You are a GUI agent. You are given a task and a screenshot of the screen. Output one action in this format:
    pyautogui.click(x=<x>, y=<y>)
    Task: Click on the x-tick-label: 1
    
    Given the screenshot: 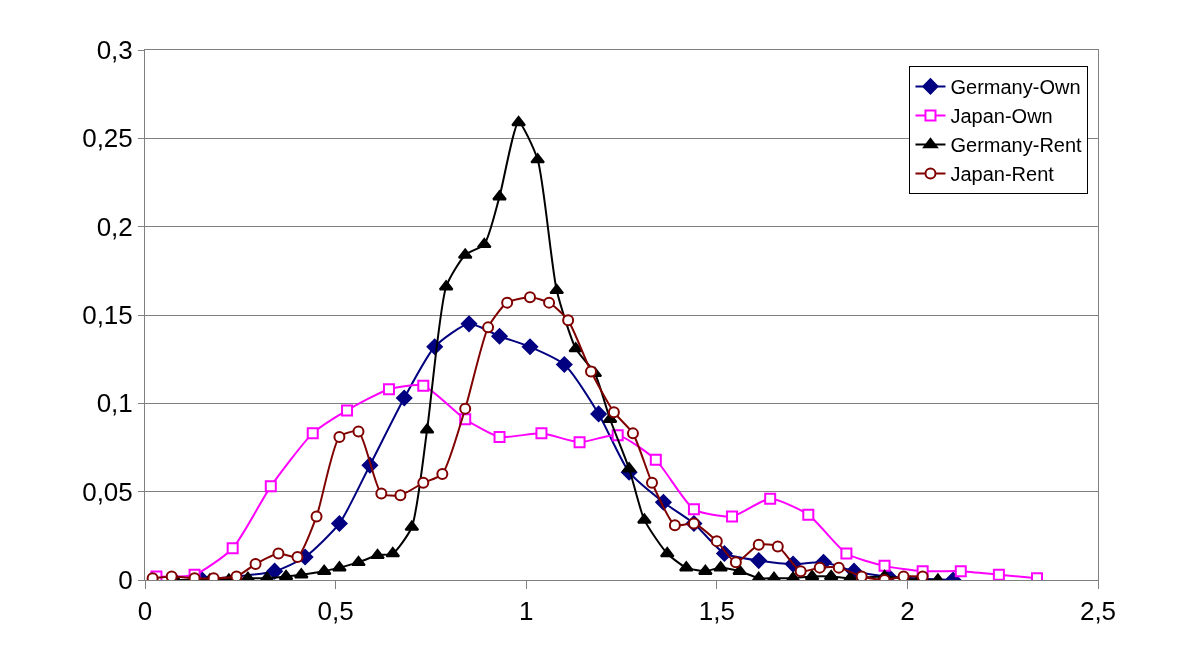 What is the action you would take?
    pyautogui.click(x=526, y=611)
    